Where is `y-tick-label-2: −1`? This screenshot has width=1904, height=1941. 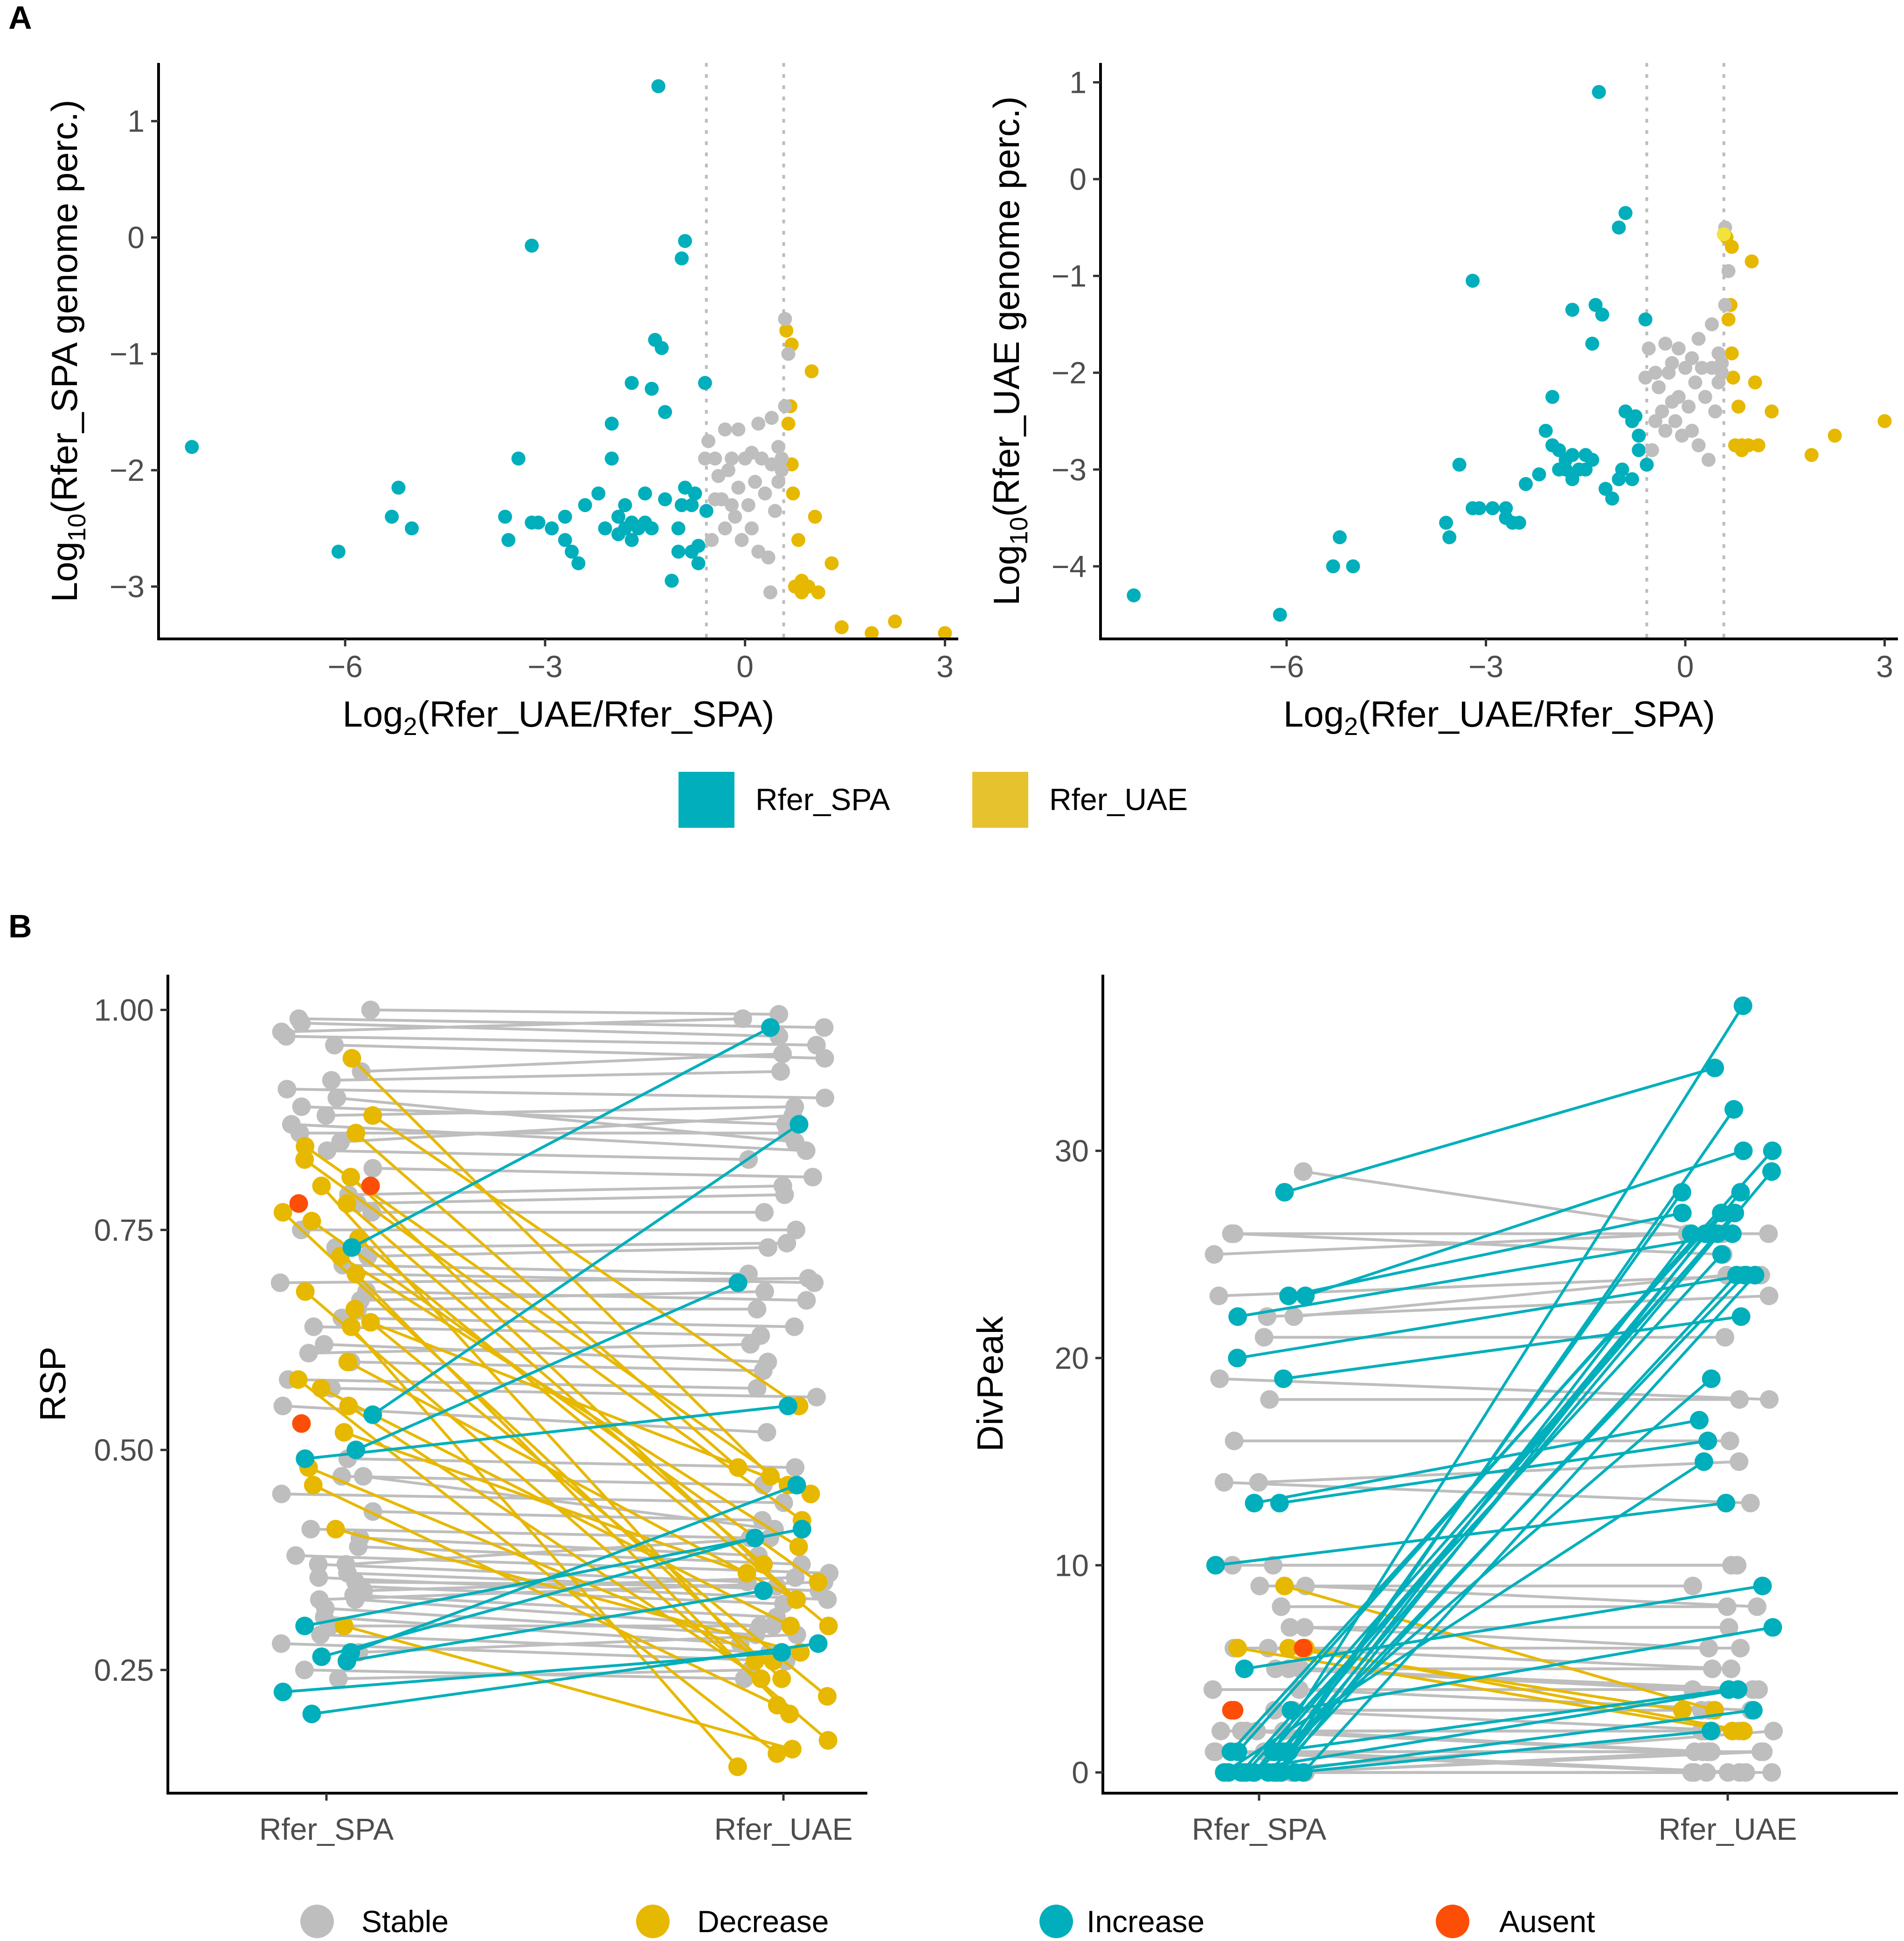 y-tick-label-2: −1 is located at coordinates (128, 354).